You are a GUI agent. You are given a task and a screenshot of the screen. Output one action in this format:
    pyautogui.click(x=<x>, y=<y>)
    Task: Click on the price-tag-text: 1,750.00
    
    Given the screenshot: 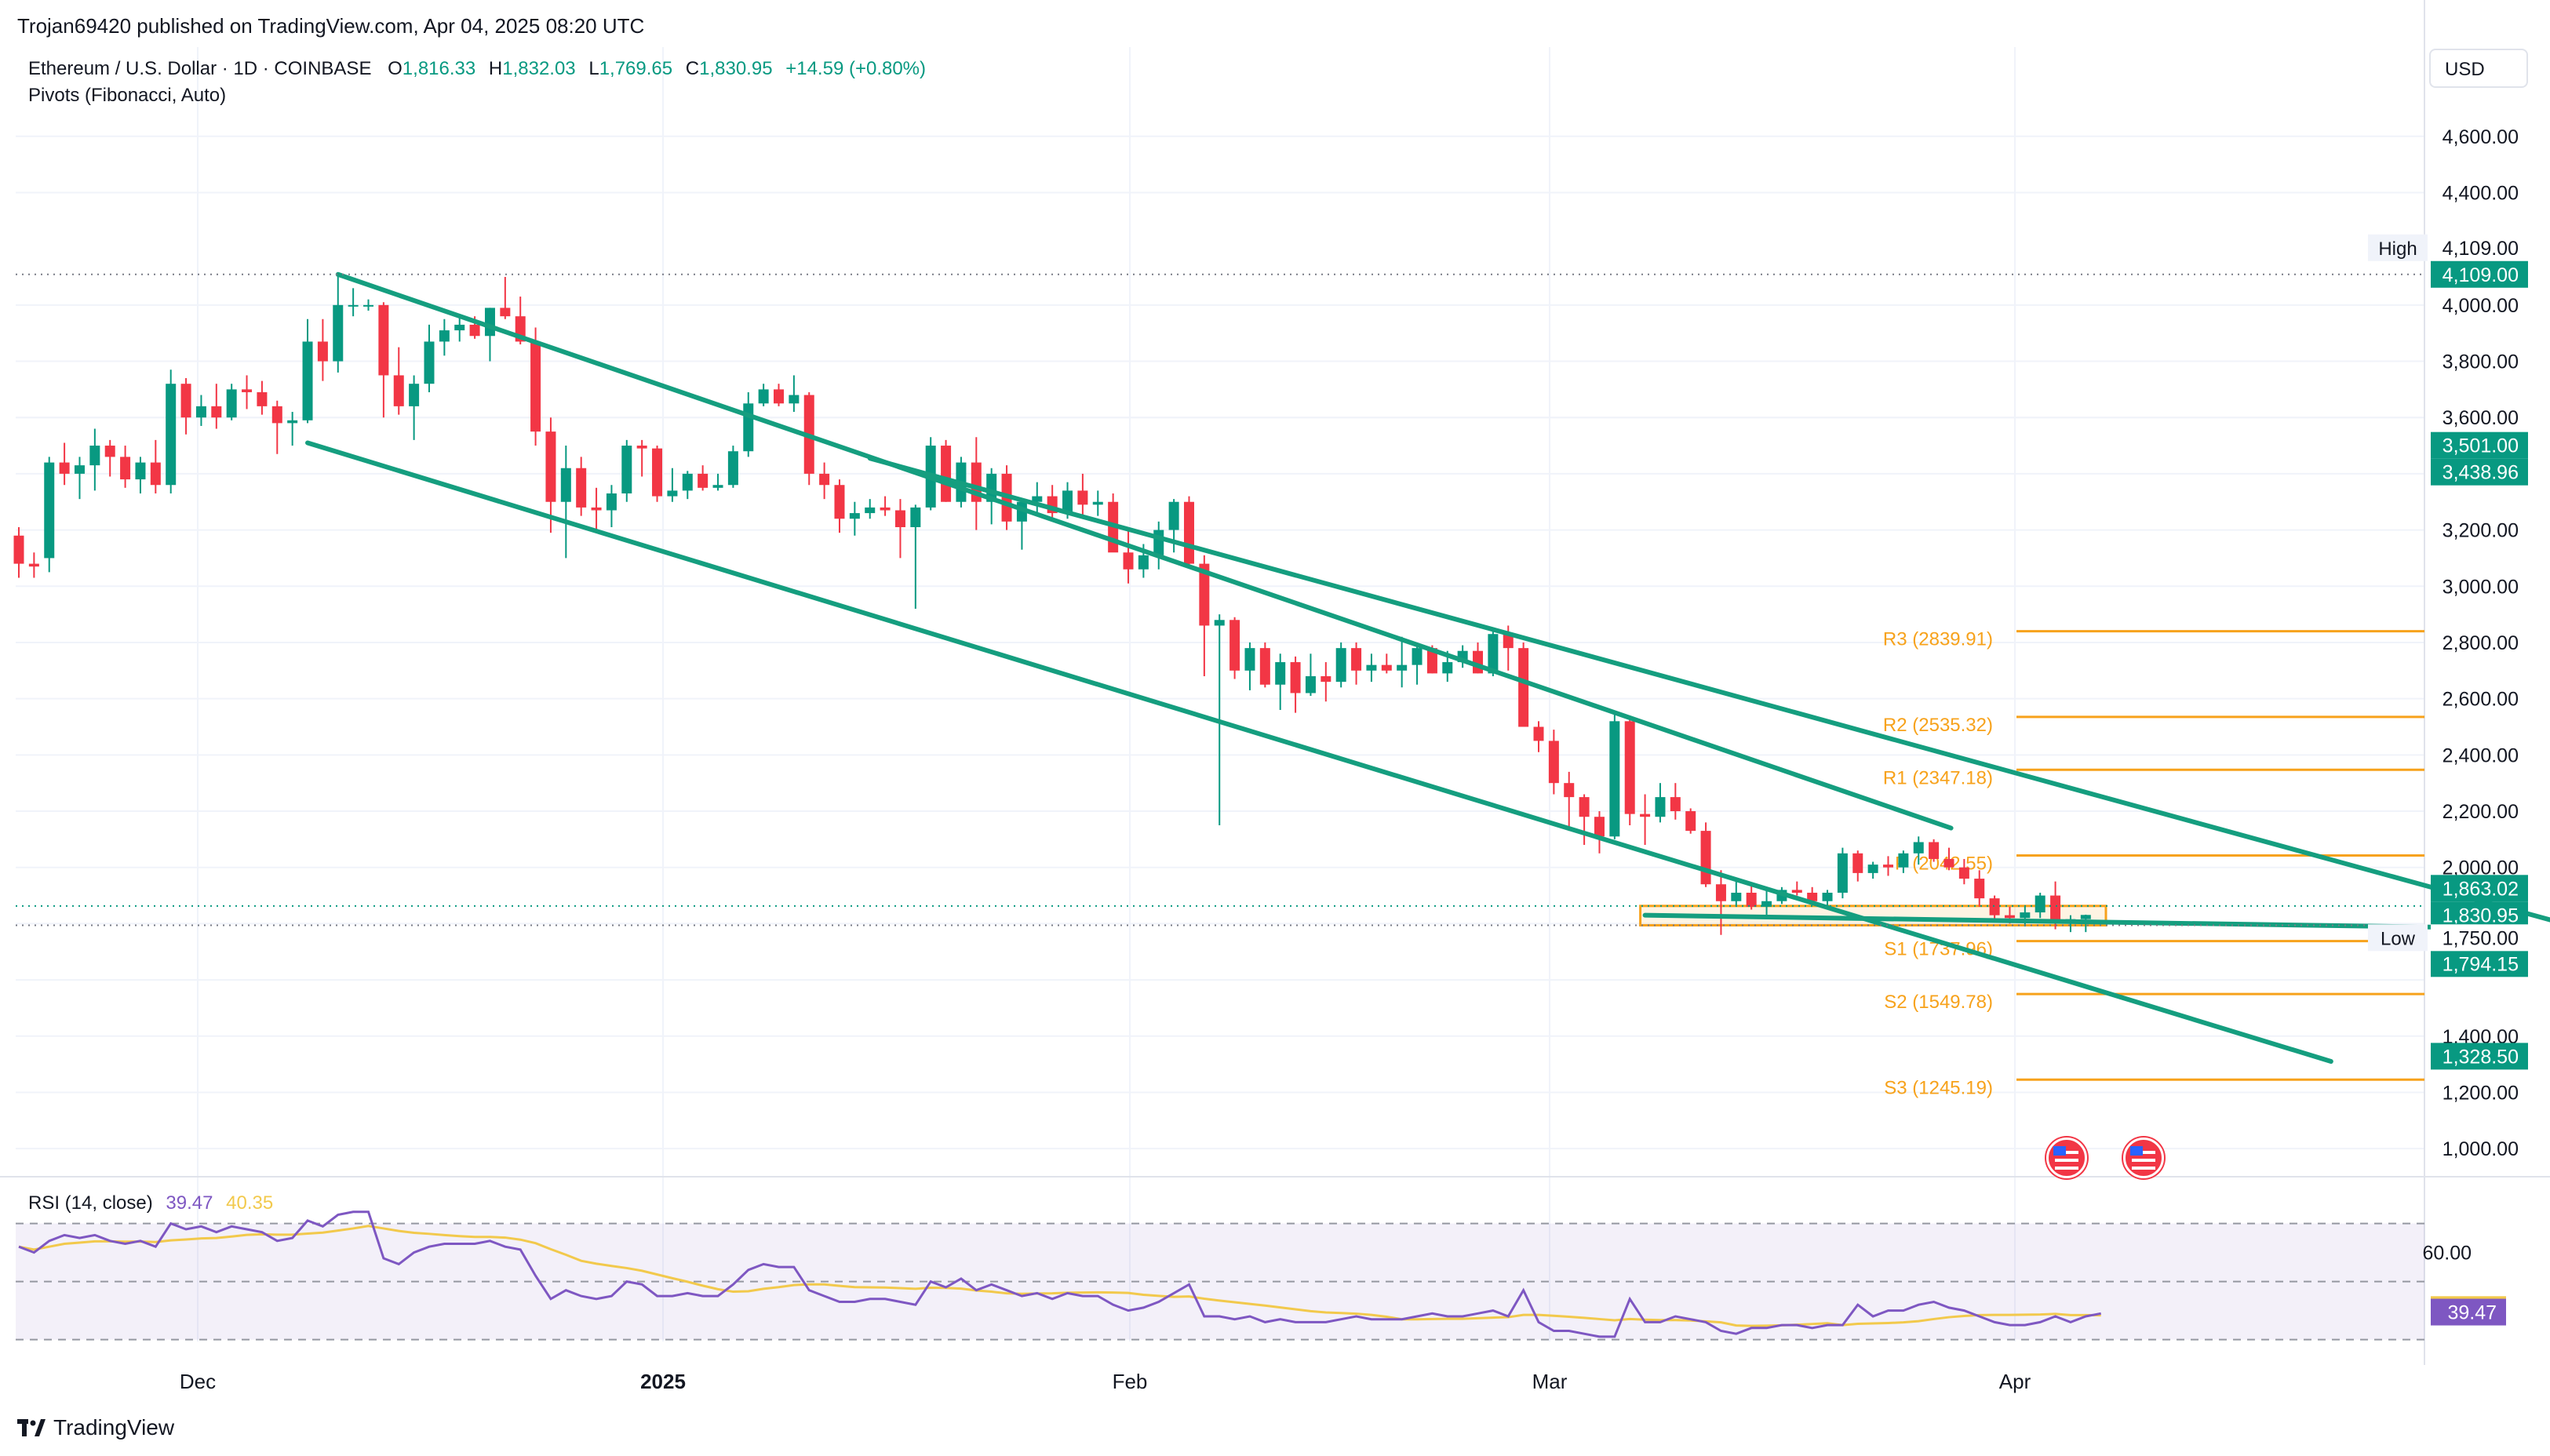 What is the action you would take?
    pyautogui.click(x=2481, y=938)
    